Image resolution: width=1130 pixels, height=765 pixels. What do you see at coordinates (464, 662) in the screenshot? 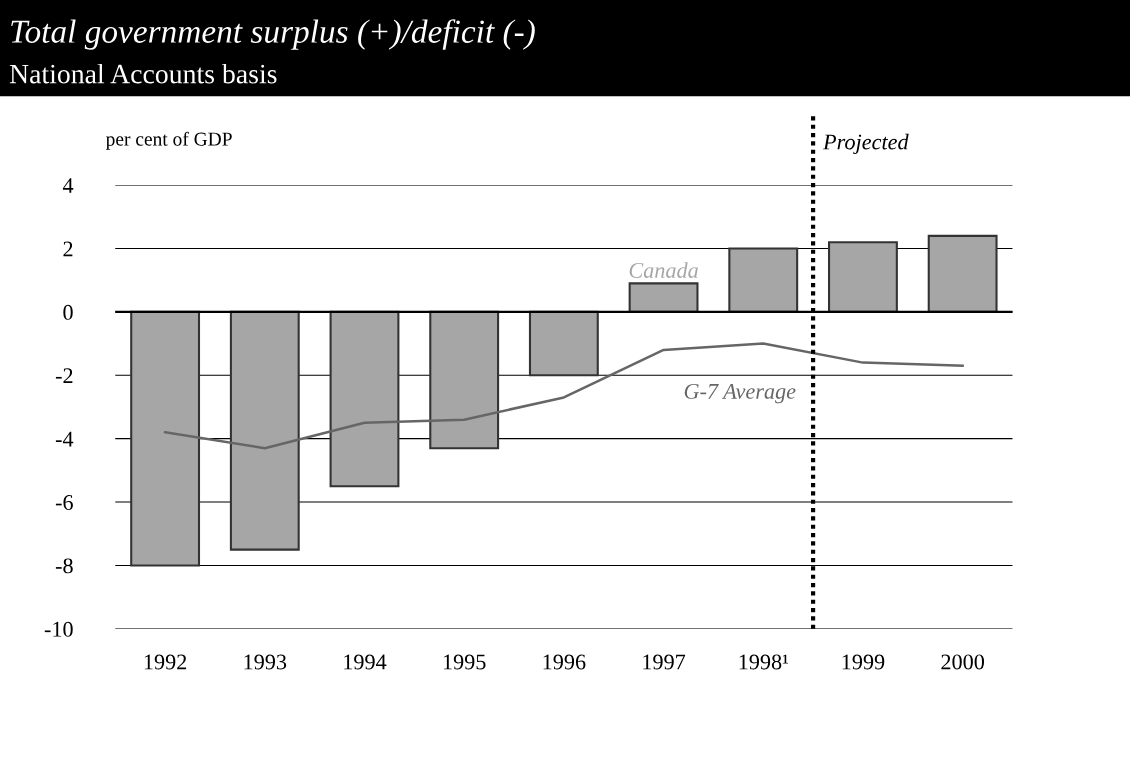
I see `x-tick-label: 1995` at bounding box center [464, 662].